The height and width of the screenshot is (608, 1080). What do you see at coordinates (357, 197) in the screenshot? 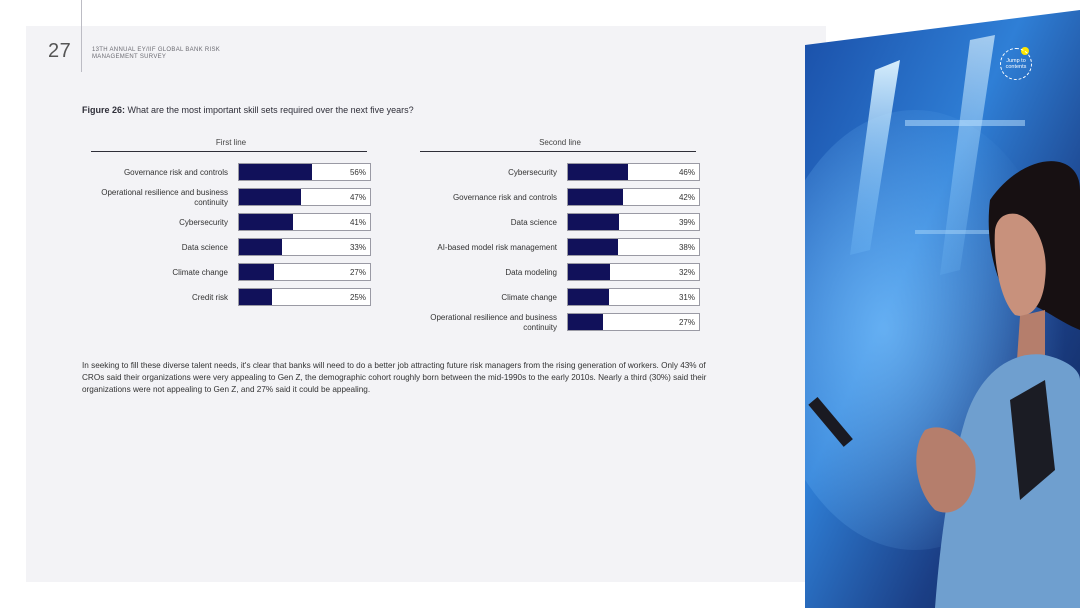
I see `bar-value-label: 47%` at bounding box center [357, 197].